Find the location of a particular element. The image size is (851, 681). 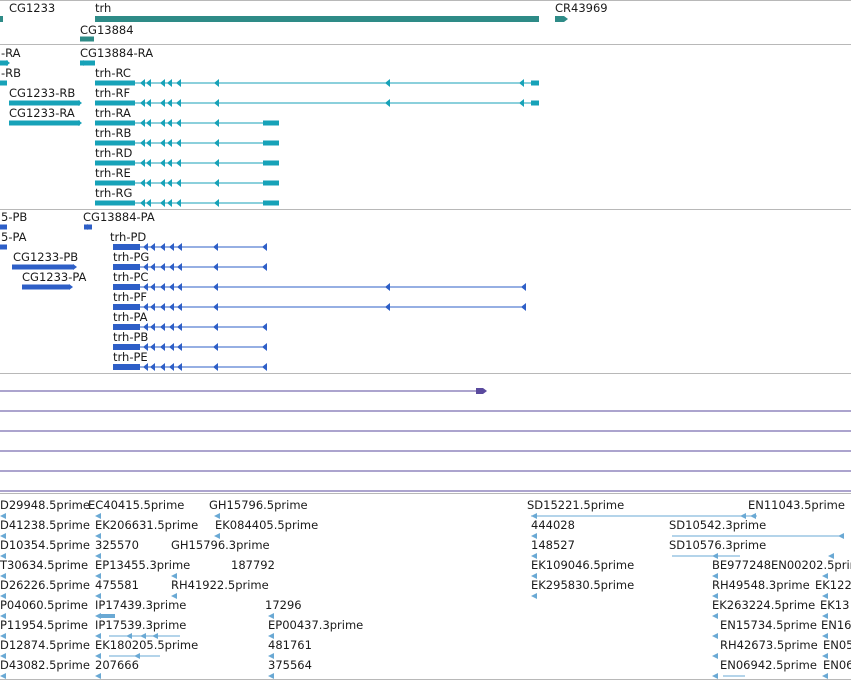

feature-label: trh-RC is located at coordinates (113, 73).